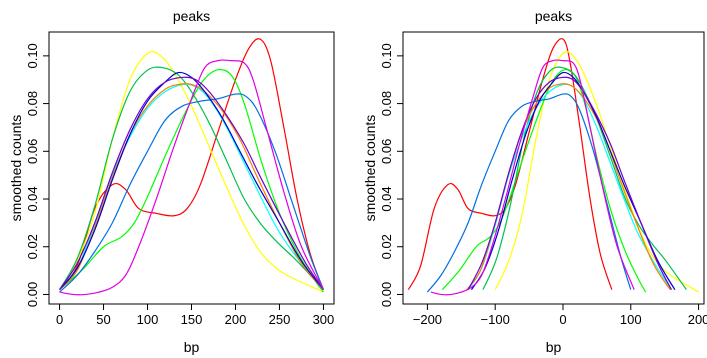 Image resolution: width=707 pixels, height=358 pixels. Describe the element at coordinates (103, 319) in the screenshot. I see `x-tick-label: 50` at that location.